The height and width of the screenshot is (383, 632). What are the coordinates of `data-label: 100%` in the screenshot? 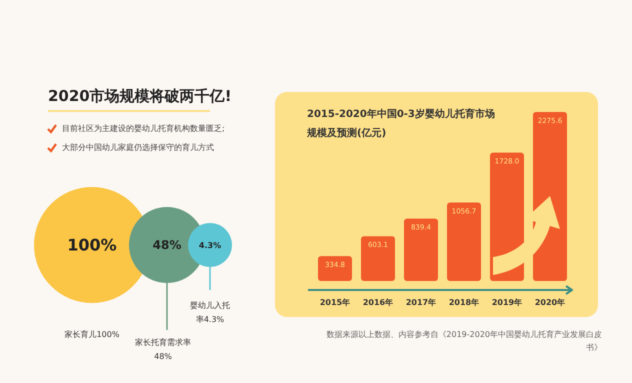 It's located at (92, 245).